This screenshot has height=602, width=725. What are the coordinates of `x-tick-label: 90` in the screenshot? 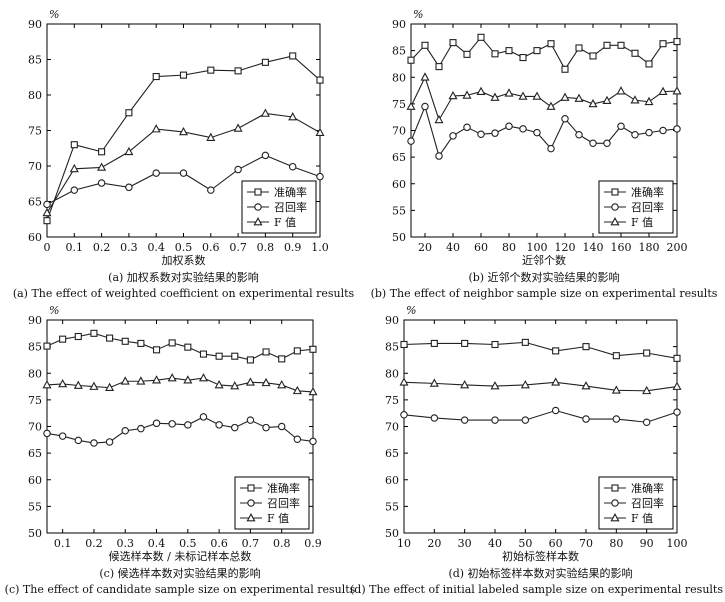 It's located at (647, 543).